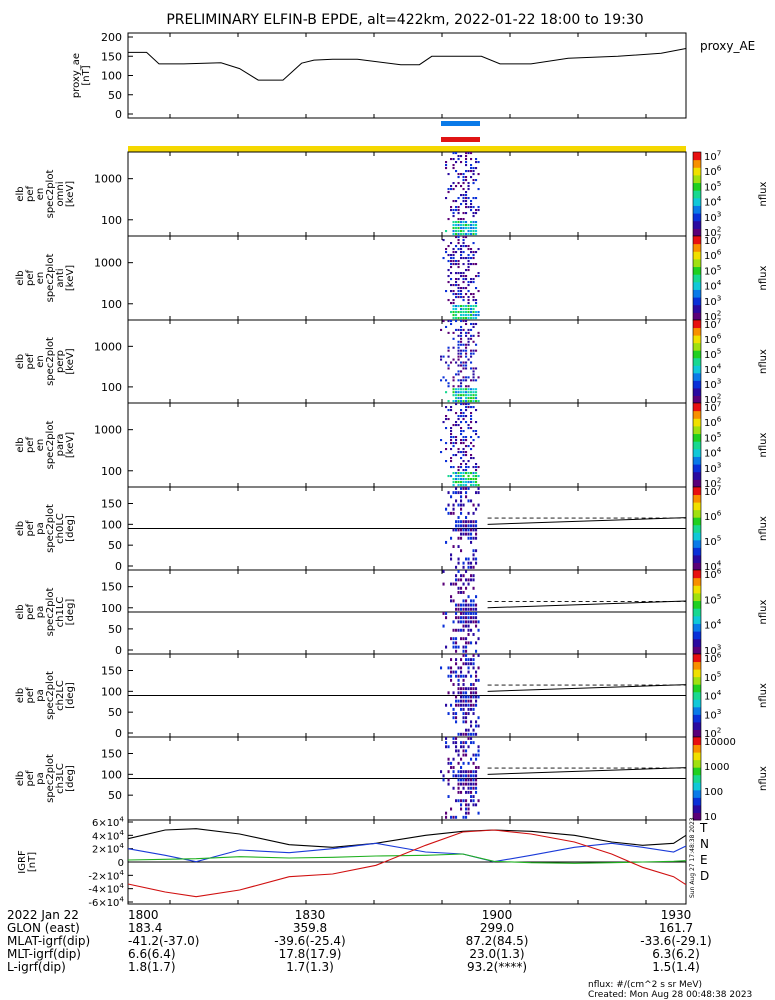  I want to click on perp-ytick-label: 1000, so click(108, 346).